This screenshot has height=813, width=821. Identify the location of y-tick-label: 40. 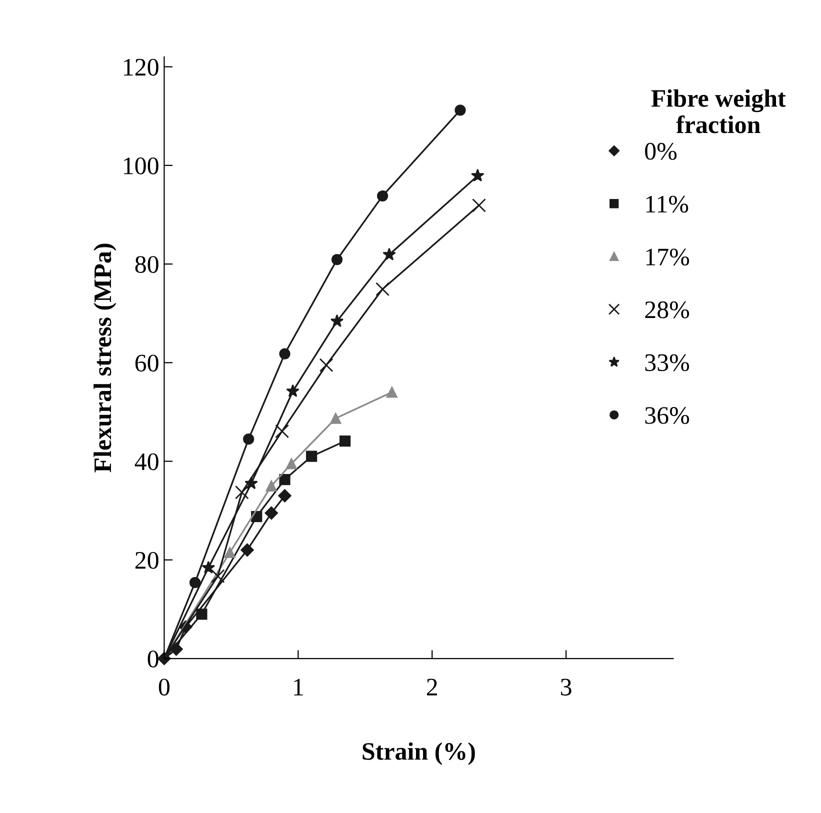
(146, 461).